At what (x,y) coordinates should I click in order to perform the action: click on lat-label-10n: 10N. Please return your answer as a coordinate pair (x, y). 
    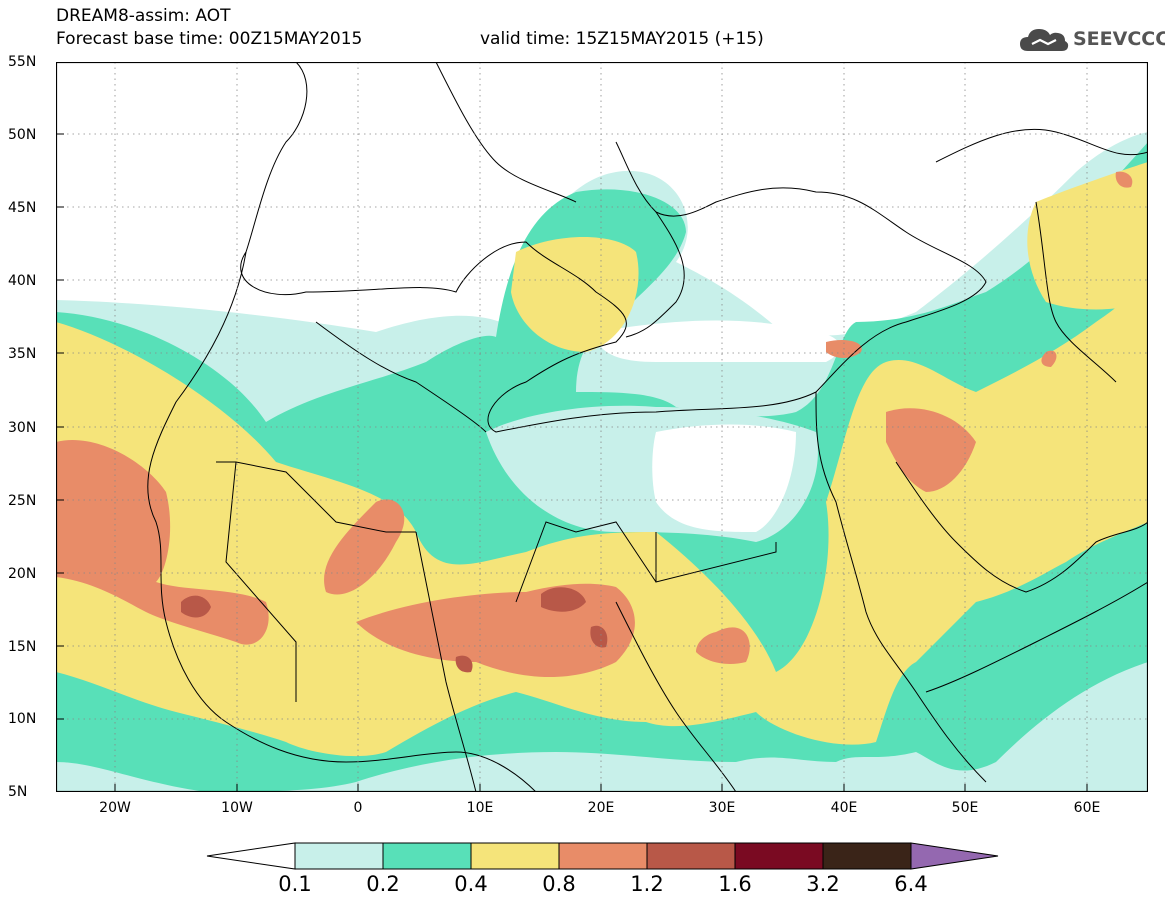
    Looking at the image, I should click on (22, 719).